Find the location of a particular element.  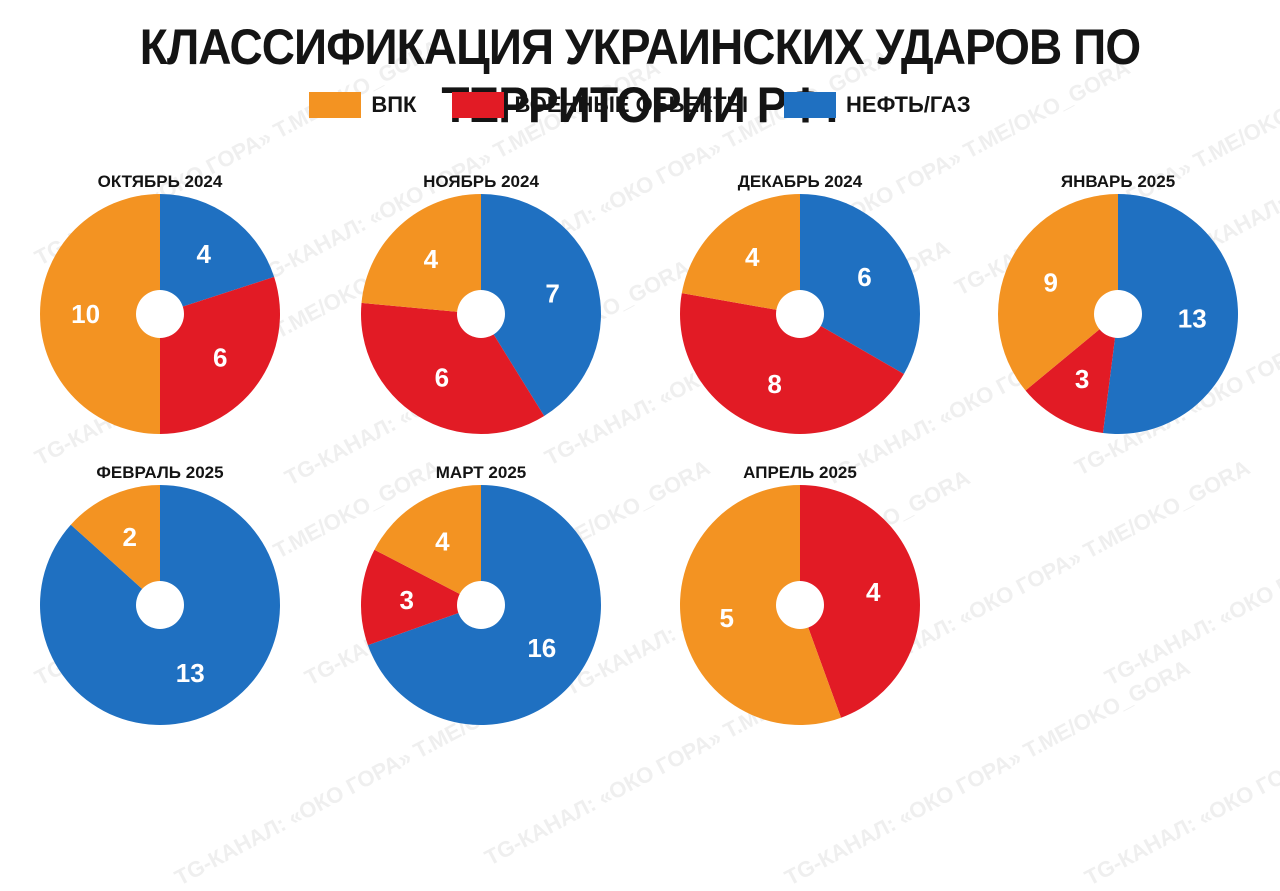

donut-svg: 13 2 is located at coordinates (159, 605).